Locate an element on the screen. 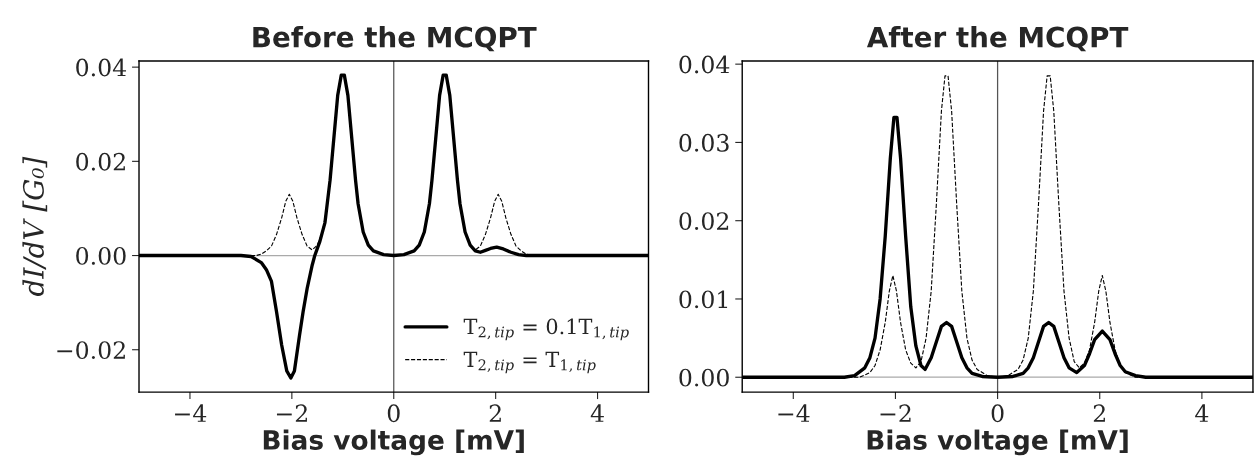 The height and width of the screenshot is (473, 1258). chart-title: Before the MCQPT is located at coordinates (395, 39).